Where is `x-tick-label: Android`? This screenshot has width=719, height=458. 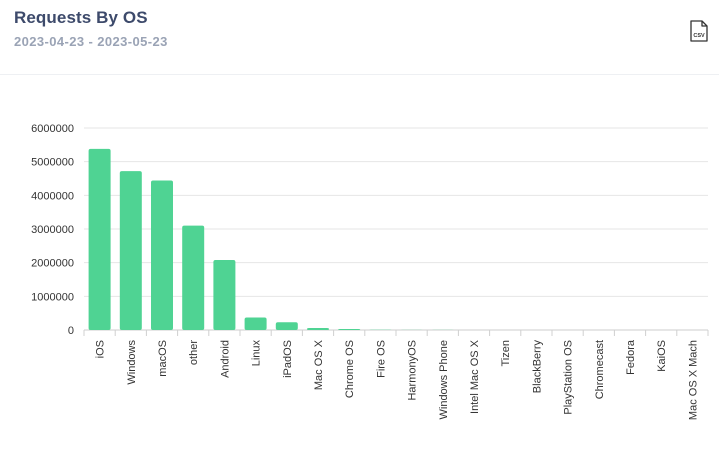
x-tick-label: Android is located at coordinates (225, 359).